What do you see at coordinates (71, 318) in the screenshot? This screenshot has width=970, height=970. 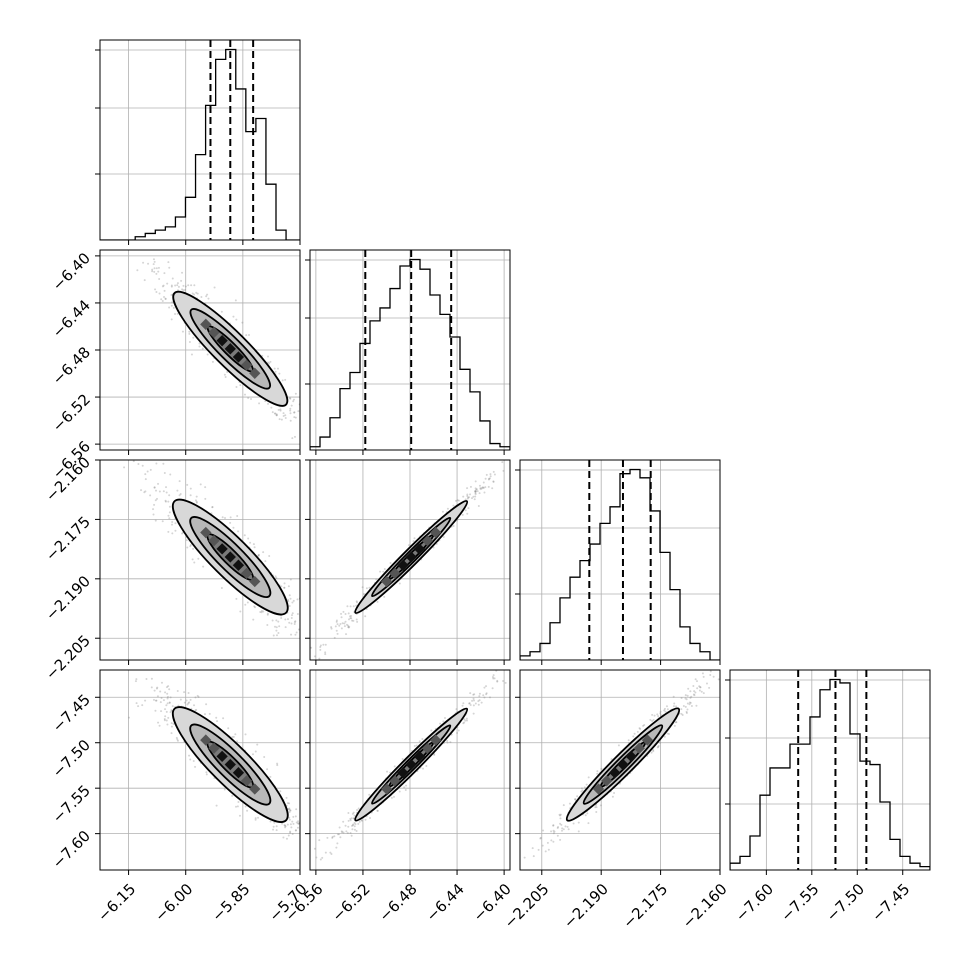 I see `y-tick-label: −6.44` at bounding box center [71, 318].